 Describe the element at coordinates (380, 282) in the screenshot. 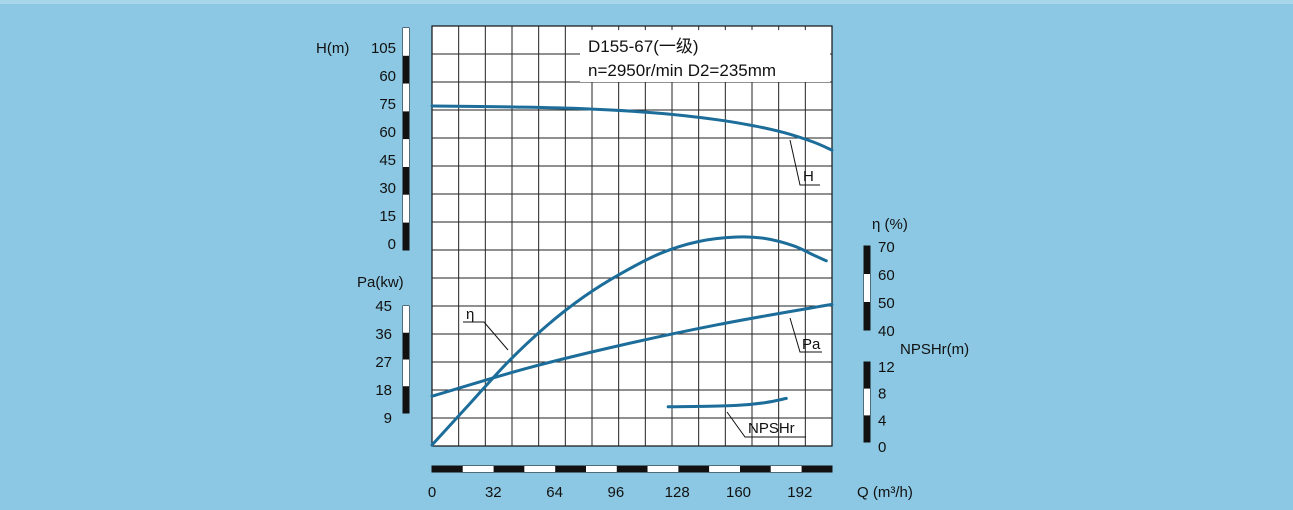

I see `pa-axis-label: Pa(kw)` at that location.